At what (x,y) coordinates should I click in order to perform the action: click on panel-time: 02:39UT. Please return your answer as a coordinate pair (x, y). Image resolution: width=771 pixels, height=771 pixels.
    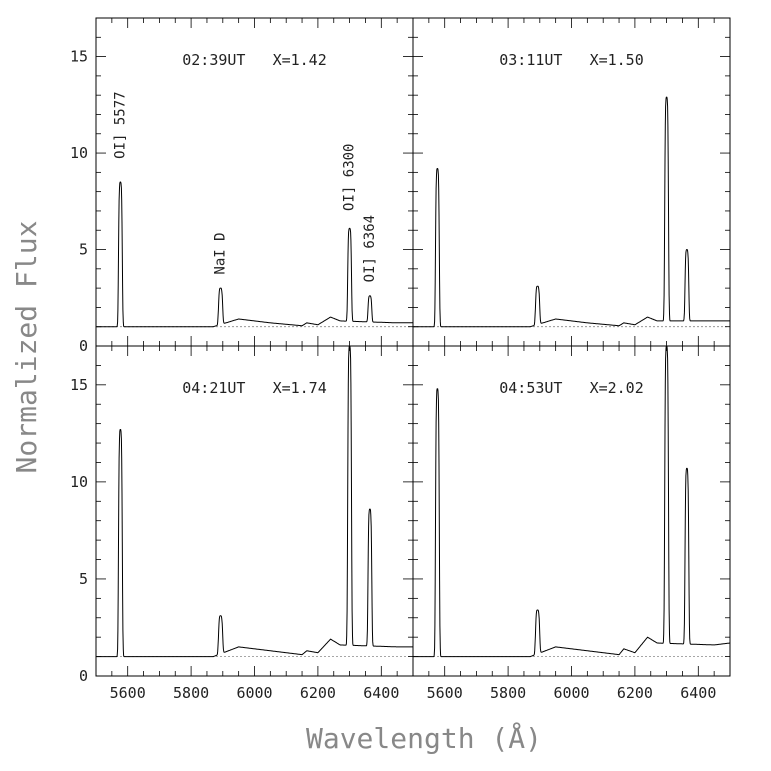
    Looking at the image, I should click on (213, 60).